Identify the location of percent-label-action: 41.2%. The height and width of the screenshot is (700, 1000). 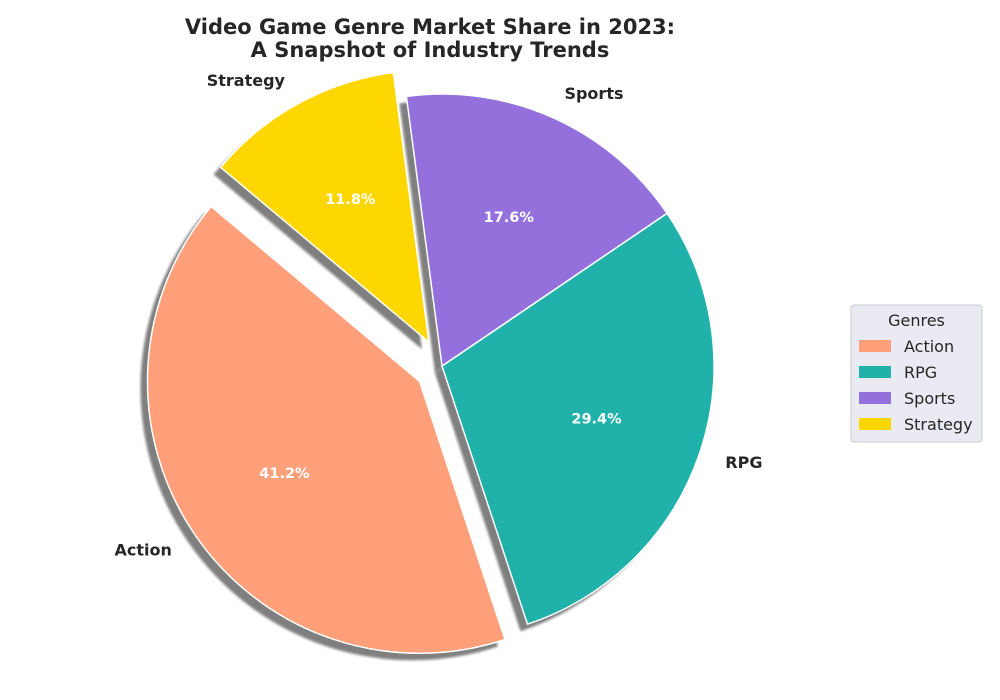
(284, 474).